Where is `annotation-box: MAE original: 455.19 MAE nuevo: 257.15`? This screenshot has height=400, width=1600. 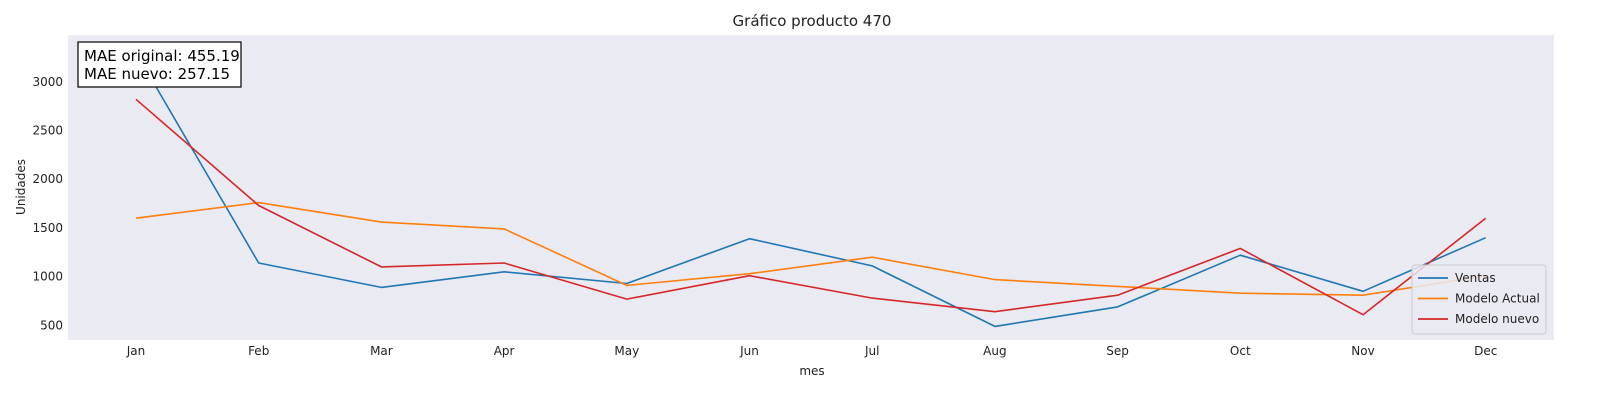
annotation-box: MAE original: 455.19 MAE nuevo: 257.15 is located at coordinates (159, 64).